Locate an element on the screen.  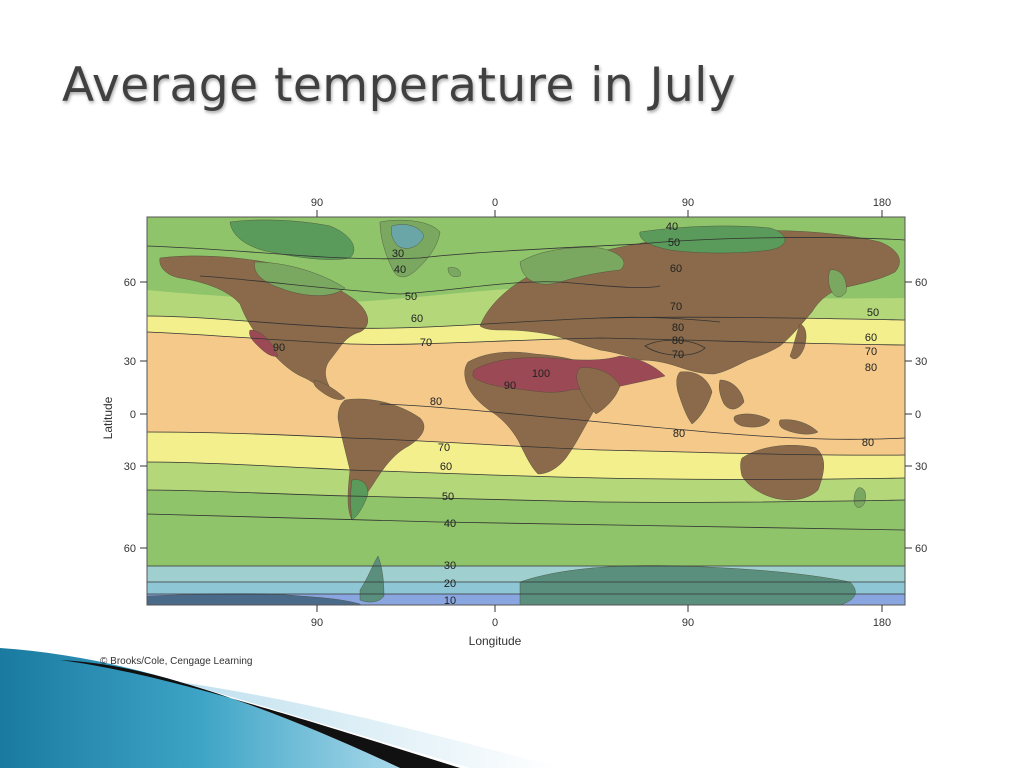
right-tick-60s: 60 is located at coordinates (921, 549).